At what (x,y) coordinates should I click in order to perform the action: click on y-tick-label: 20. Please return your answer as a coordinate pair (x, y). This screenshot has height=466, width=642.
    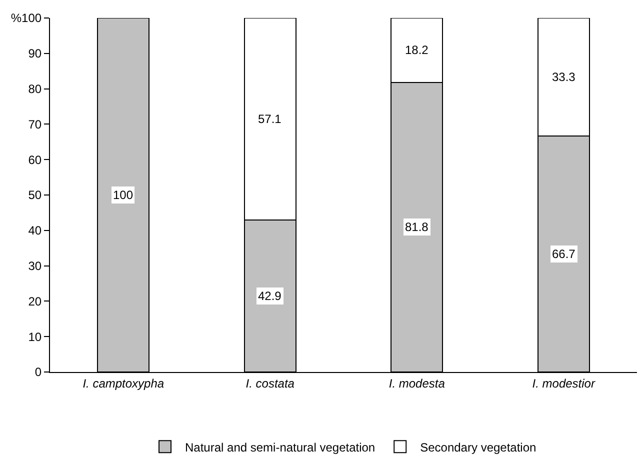
    Looking at the image, I should click on (35, 301).